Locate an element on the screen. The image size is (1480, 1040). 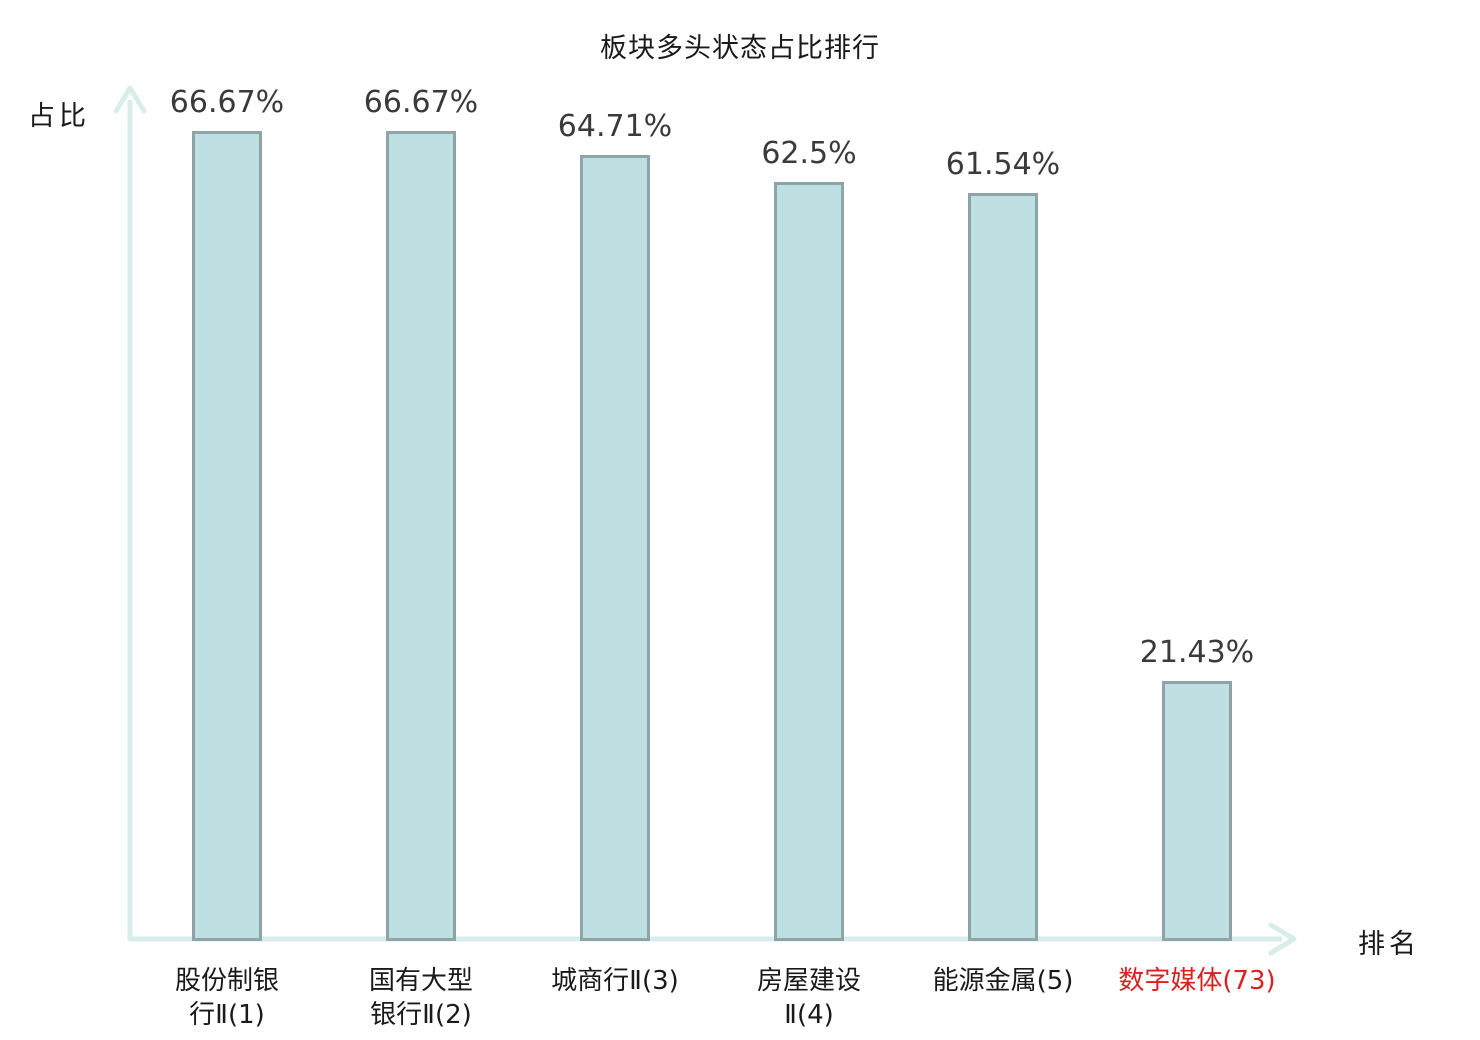
y-axis-label: 占比 is located at coordinates (59, 116).